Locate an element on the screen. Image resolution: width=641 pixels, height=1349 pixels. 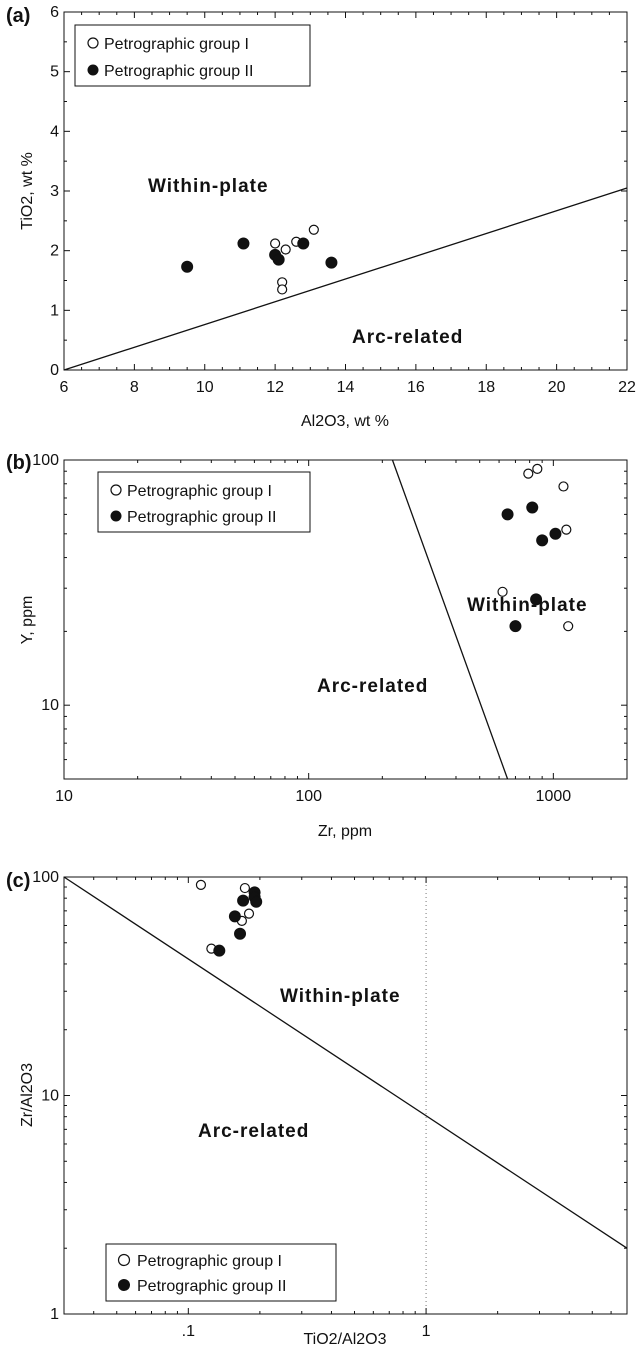
x-tick-label: 18 is located at coordinates (486, 387).